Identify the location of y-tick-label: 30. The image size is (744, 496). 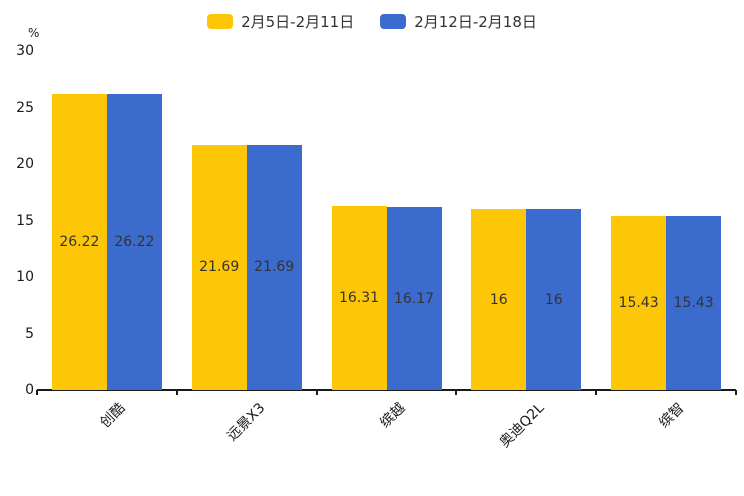
(25, 51).